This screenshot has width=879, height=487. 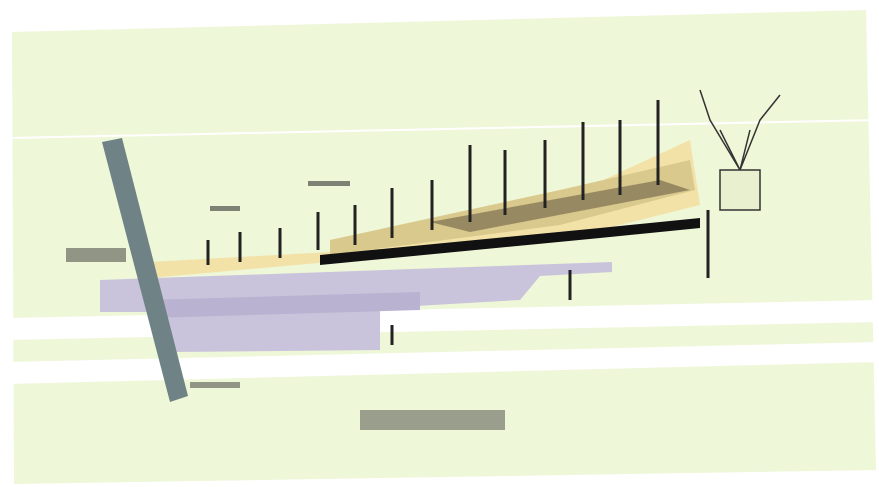 I want to click on band-edge, so click(x=510, y=241).